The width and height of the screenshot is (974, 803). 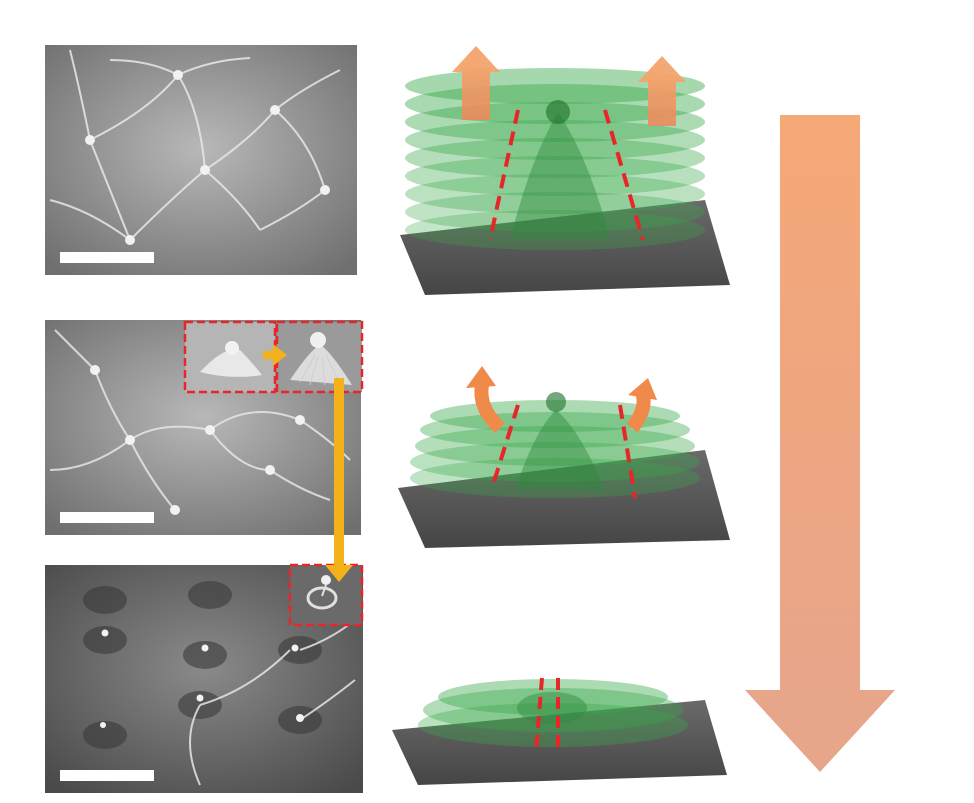 What do you see at coordinates (107, 517) in the screenshot?
I see `scale-bar-middle` at bounding box center [107, 517].